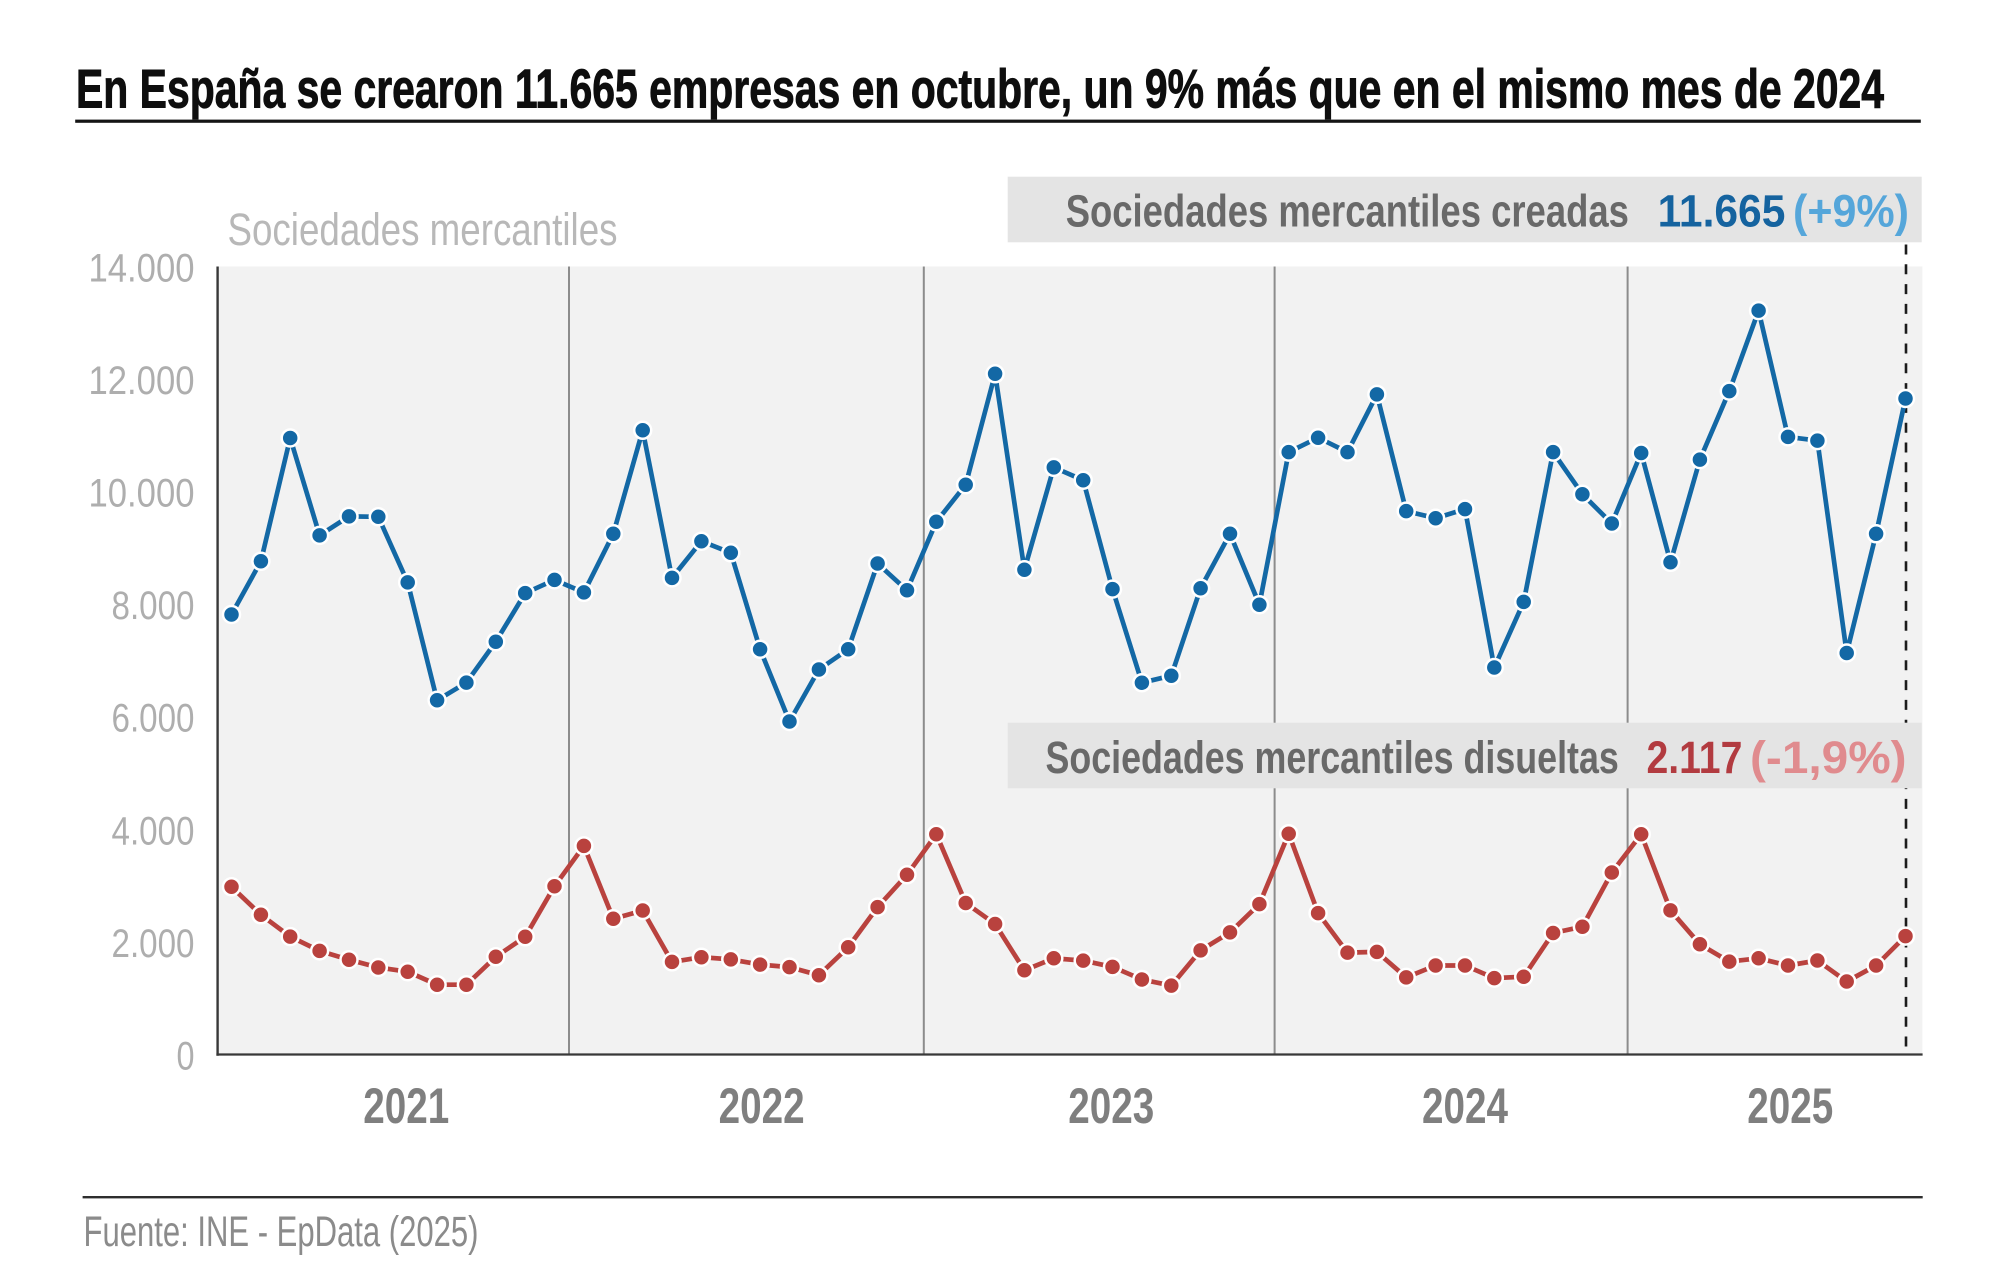 This screenshot has width=2000, height=1285. Describe the element at coordinates (142, 268) in the screenshot. I see `svg-text: 14.000` at that location.